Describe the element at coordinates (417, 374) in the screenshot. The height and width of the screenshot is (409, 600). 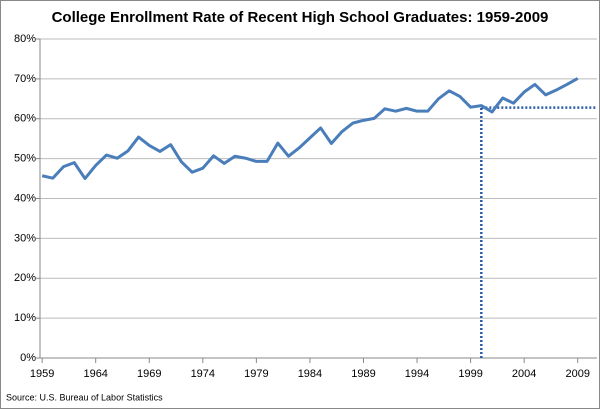
I see `x-tick-label: 1994` at that location.